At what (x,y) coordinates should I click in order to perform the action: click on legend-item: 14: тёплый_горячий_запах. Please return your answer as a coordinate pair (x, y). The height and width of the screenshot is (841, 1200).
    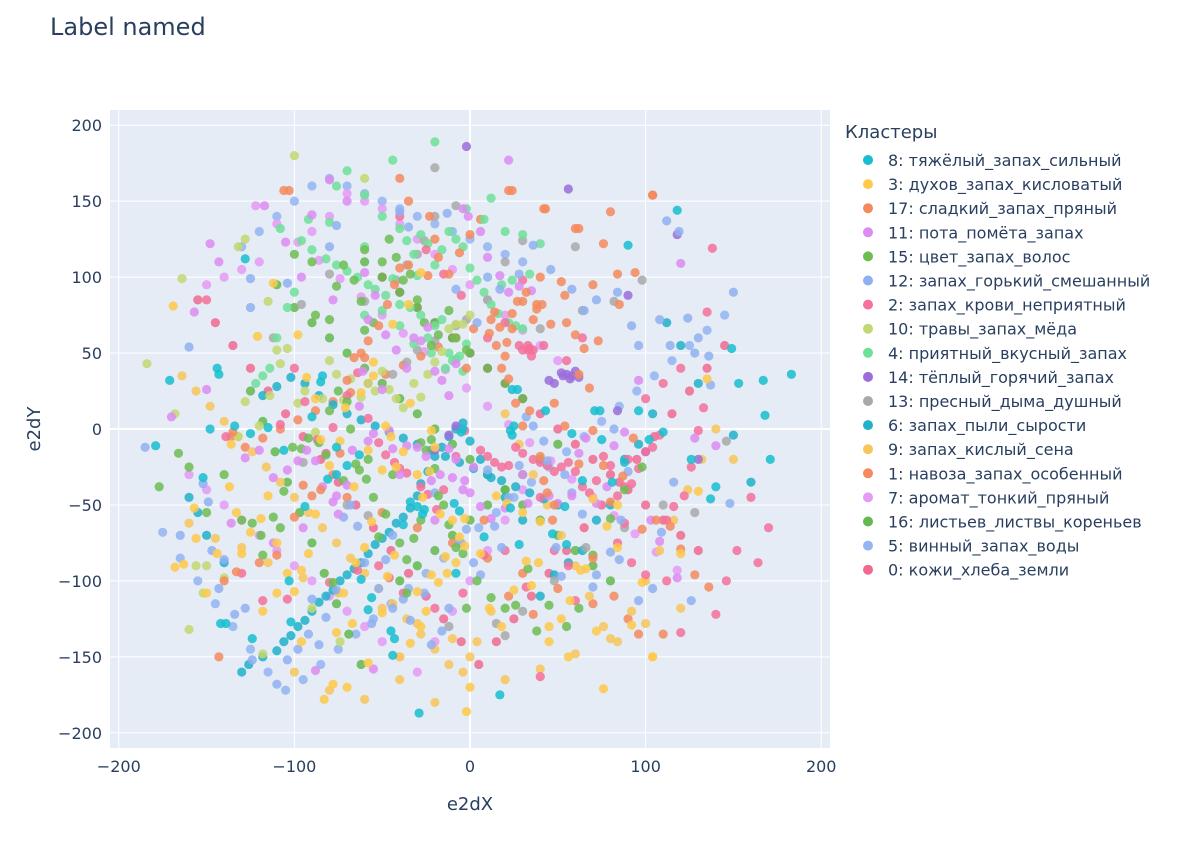
    Looking at the image, I should click on (988, 378).